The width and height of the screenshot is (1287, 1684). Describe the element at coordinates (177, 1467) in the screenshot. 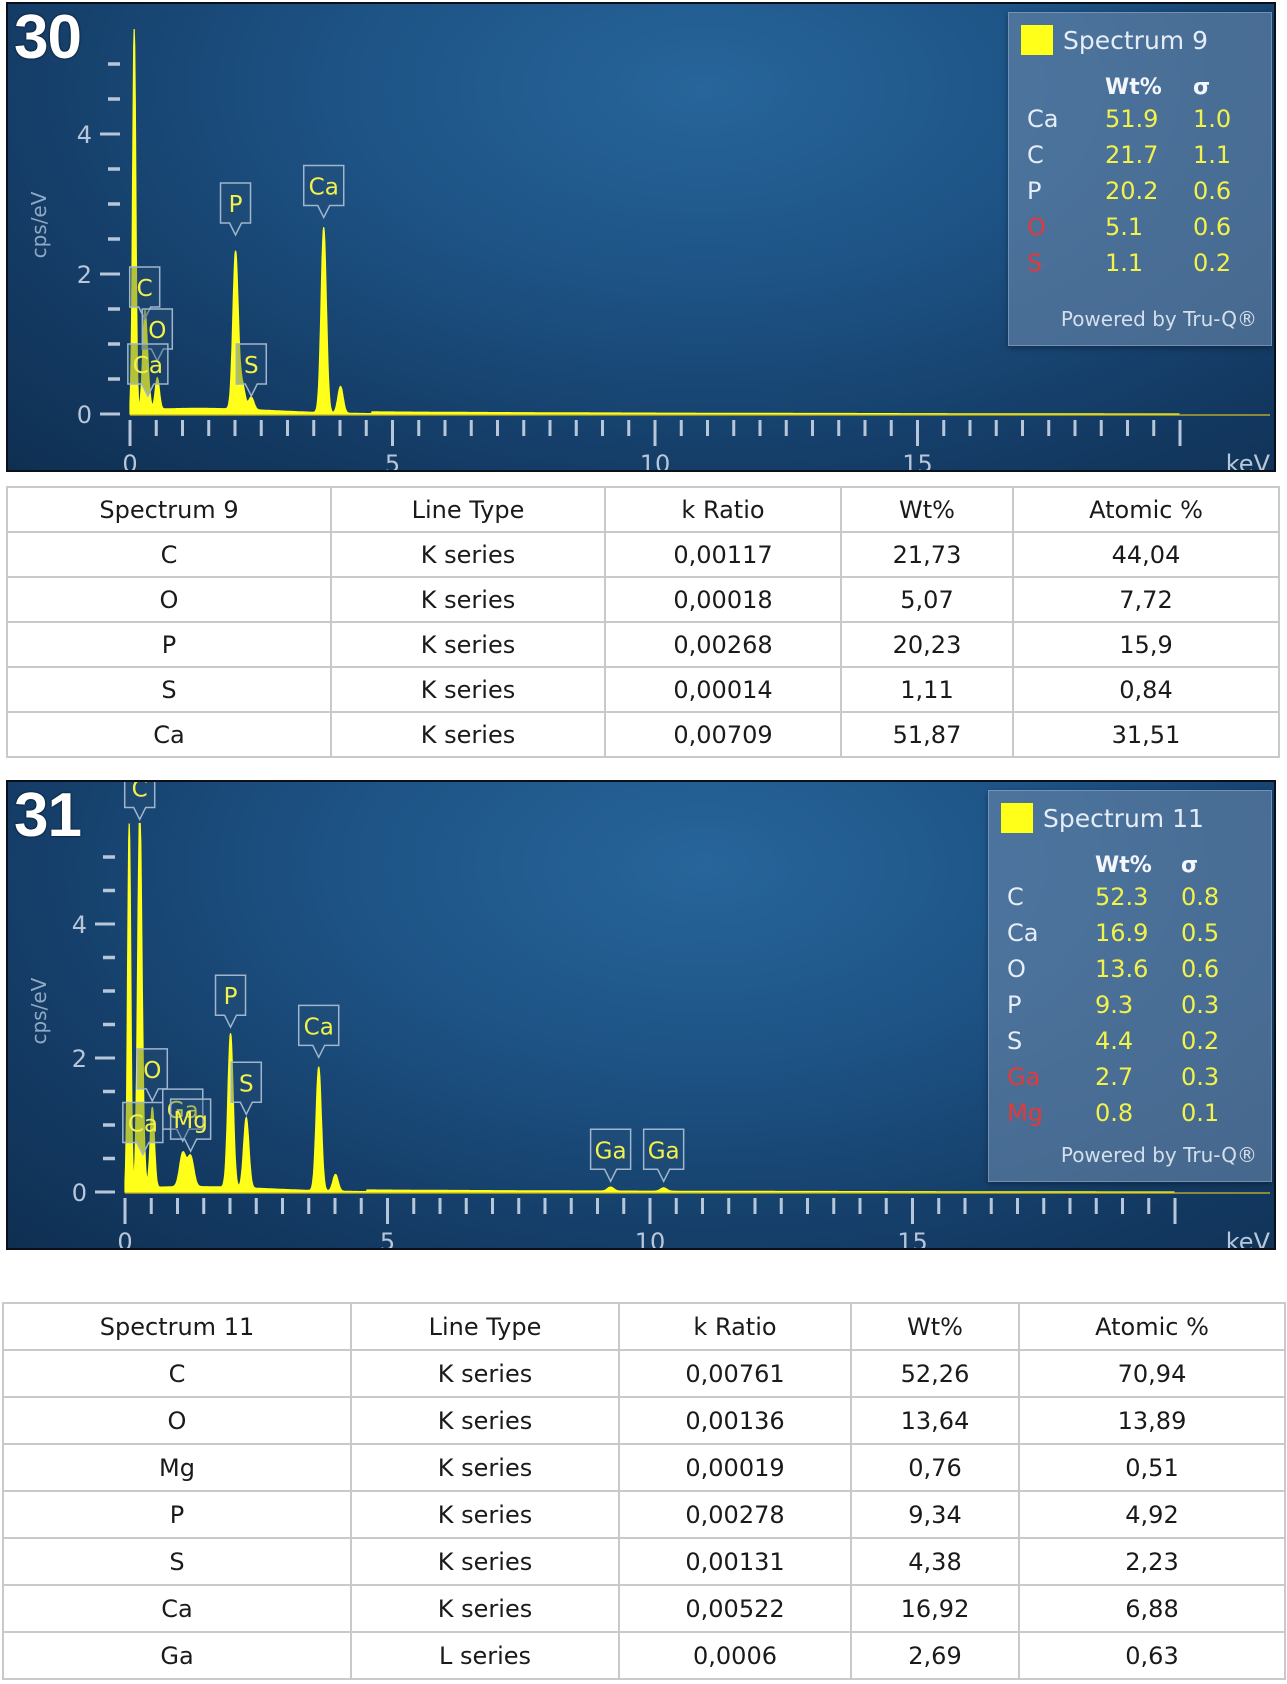

I see `table-cell: Mg` at that location.